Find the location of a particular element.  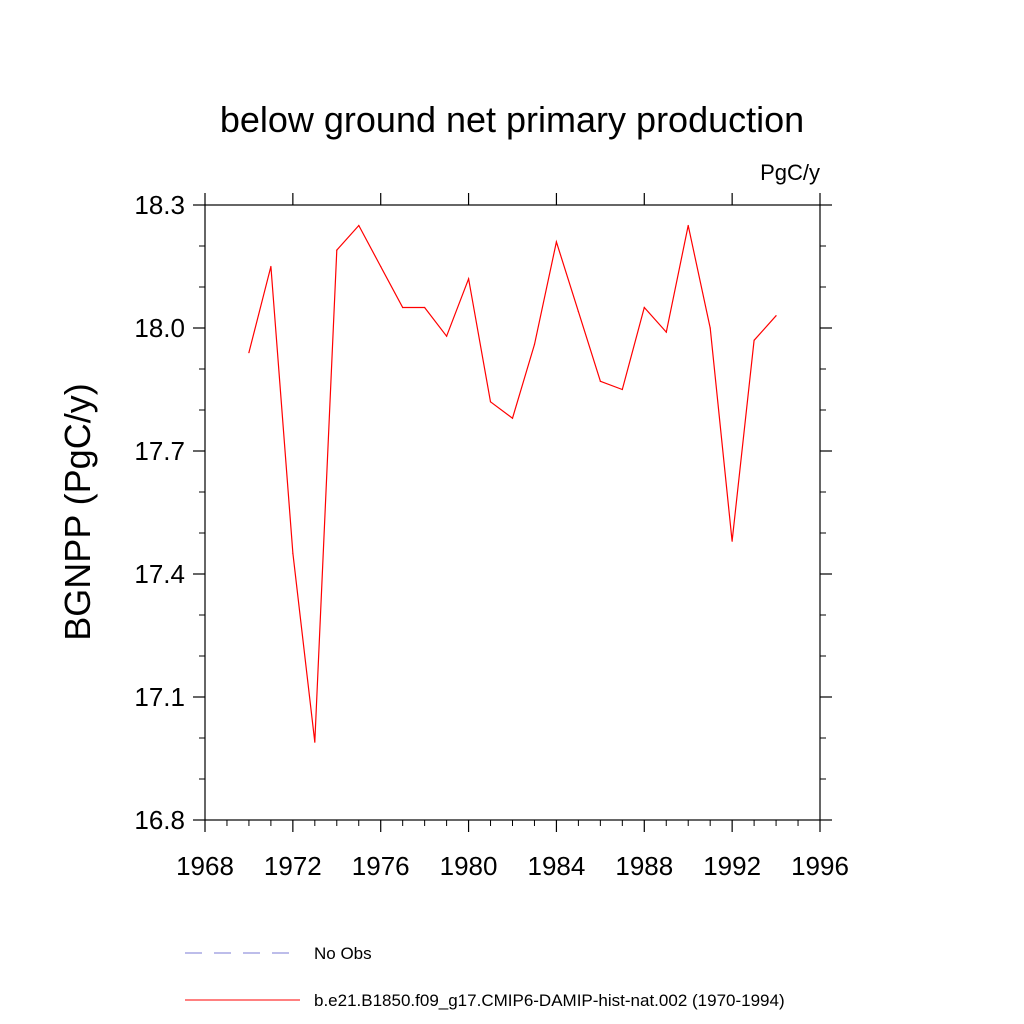

y-tick-label: 18.3 is located at coordinates (159, 205).